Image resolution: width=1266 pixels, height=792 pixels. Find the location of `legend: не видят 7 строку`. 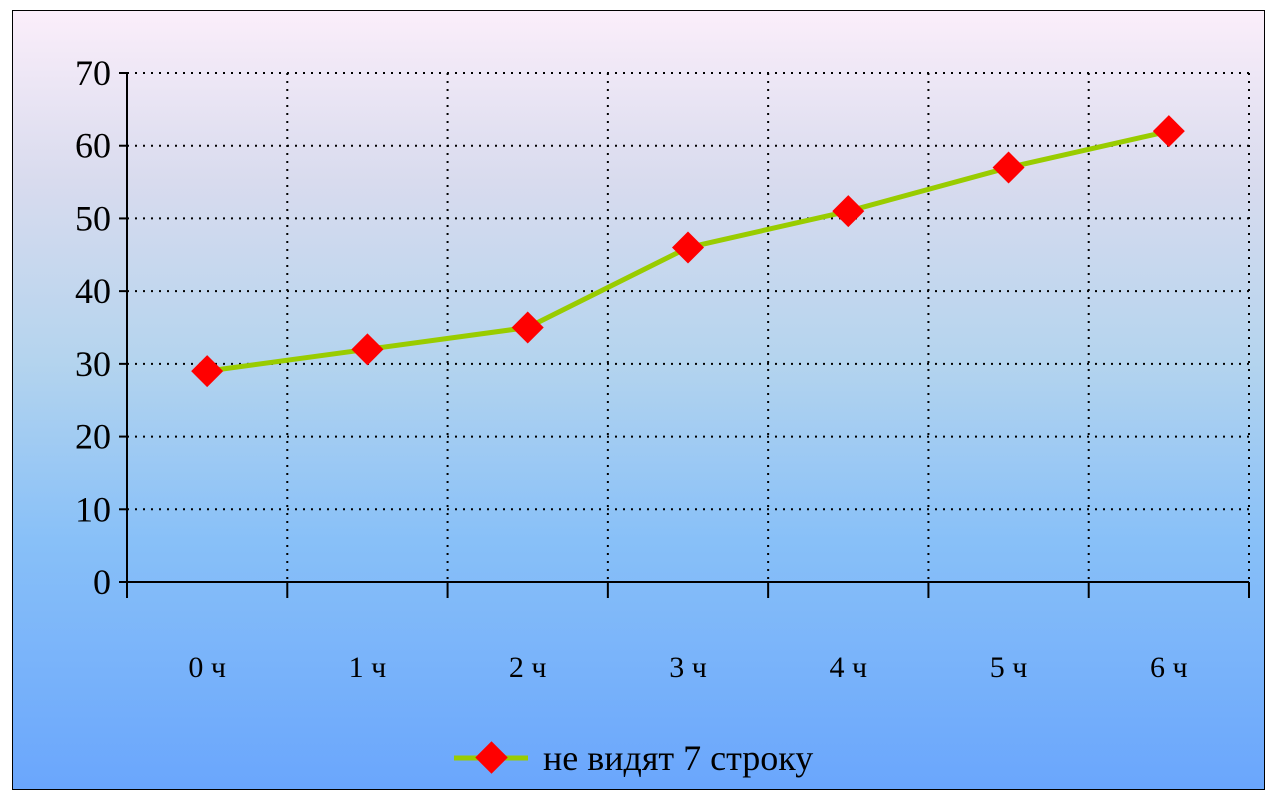

legend: не видят 7 строку is located at coordinates (633, 758).